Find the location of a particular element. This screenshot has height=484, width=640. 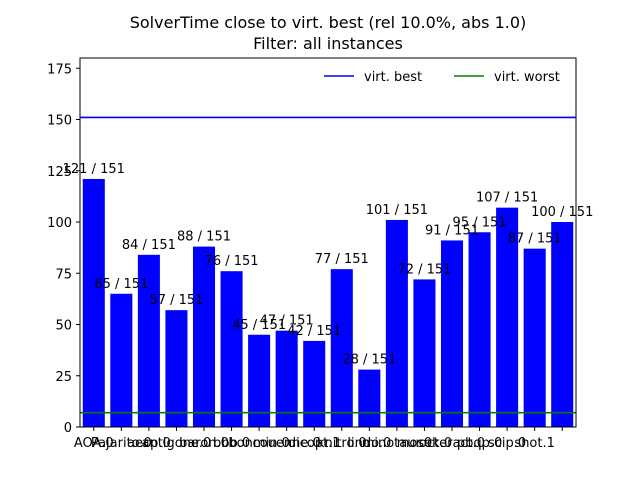

x-tick-label: bonmin.0 is located at coordinates (258, 443).